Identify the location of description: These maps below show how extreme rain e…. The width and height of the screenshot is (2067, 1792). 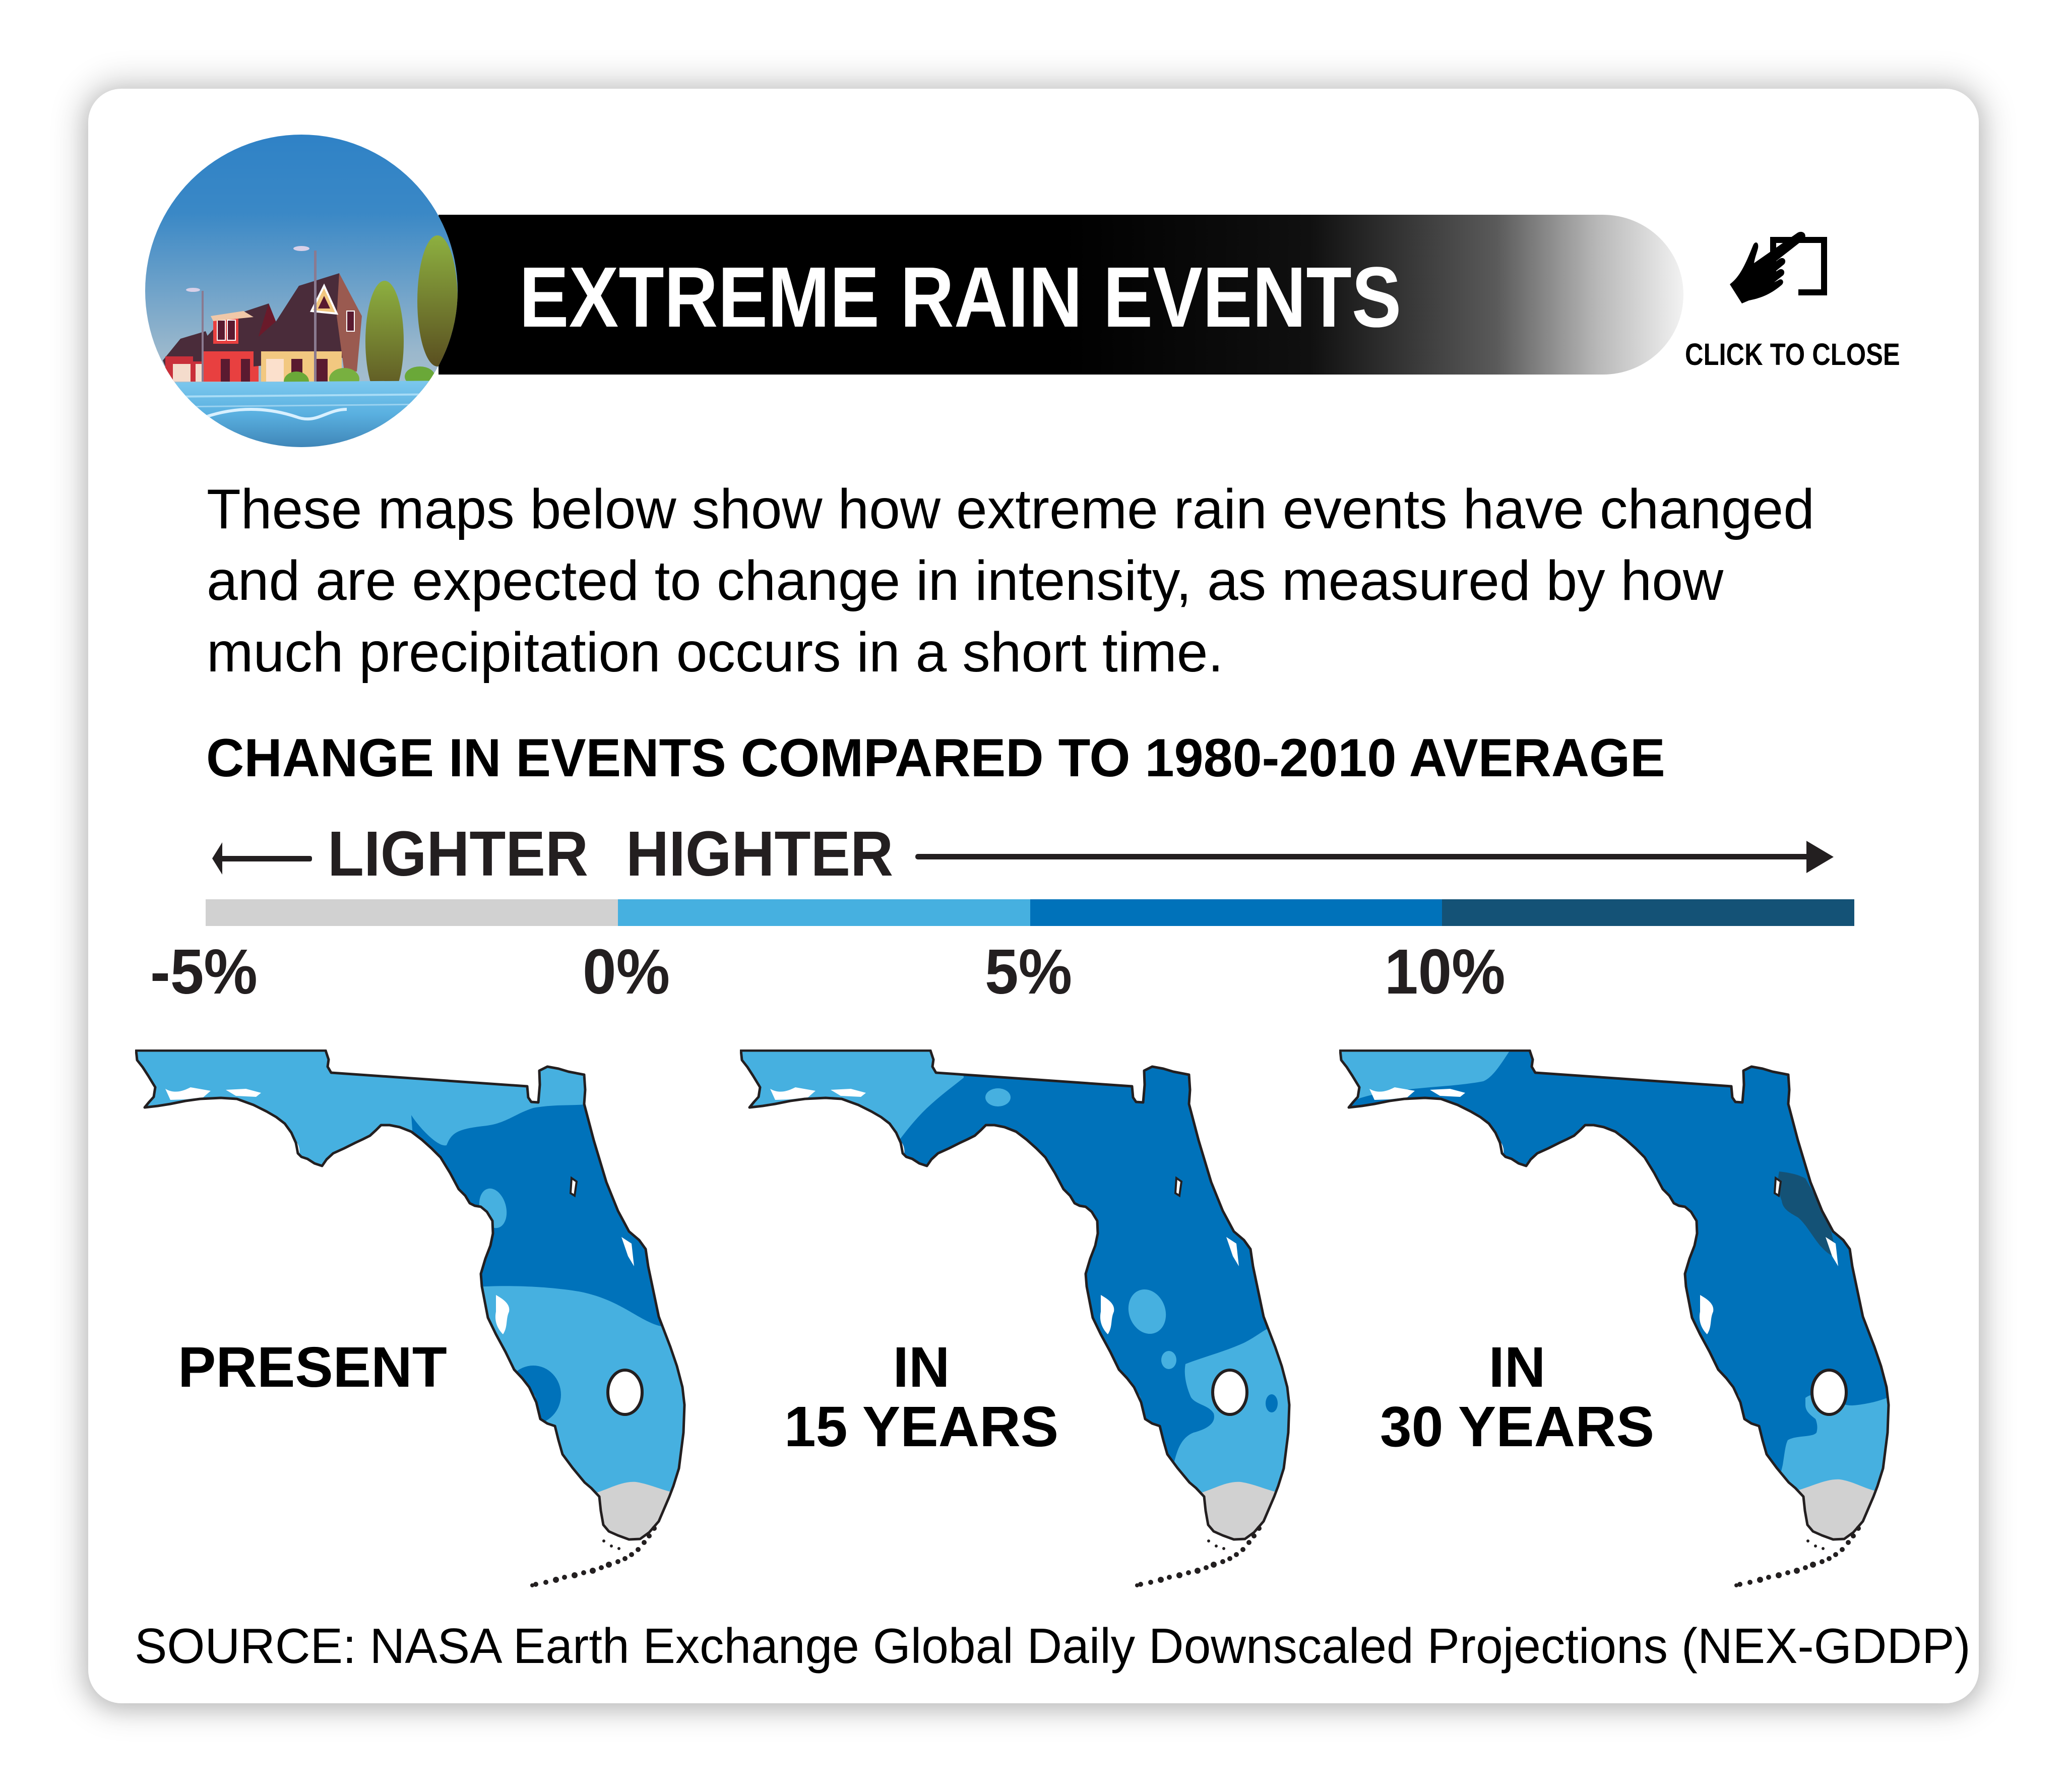
(1010, 580).